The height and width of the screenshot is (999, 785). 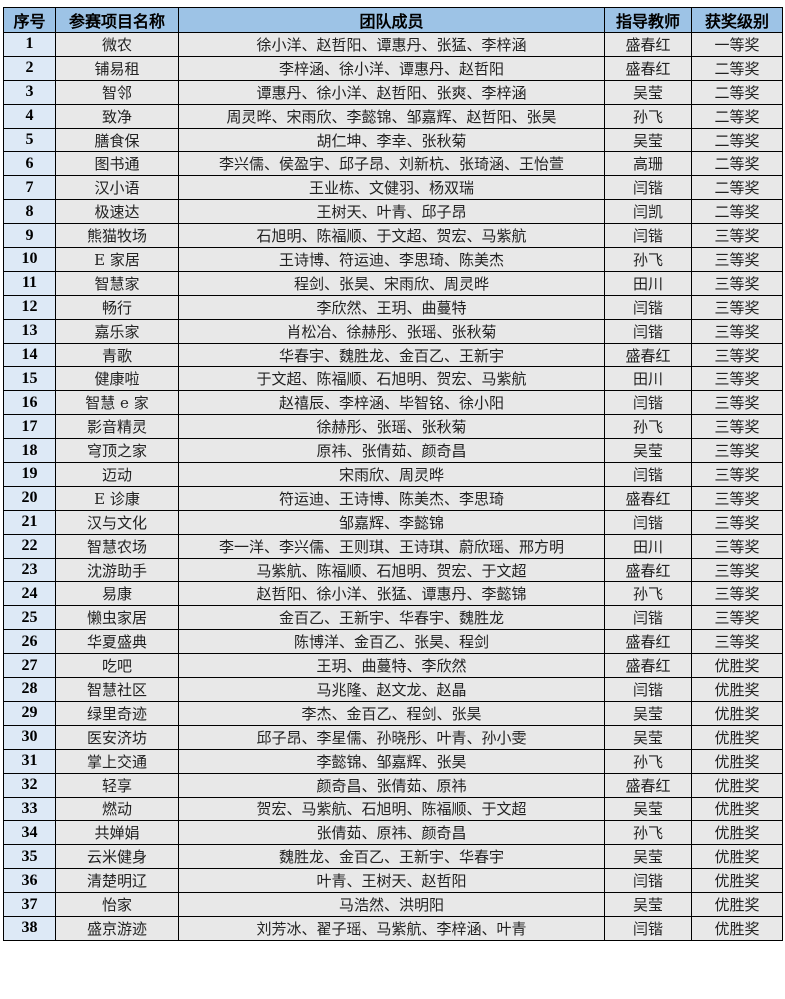 I want to click on table-row: 29 绿里奇迹 李杰、金百乙、程剑、张昊 吴莹 优胜奖, so click(x=393, y=713).